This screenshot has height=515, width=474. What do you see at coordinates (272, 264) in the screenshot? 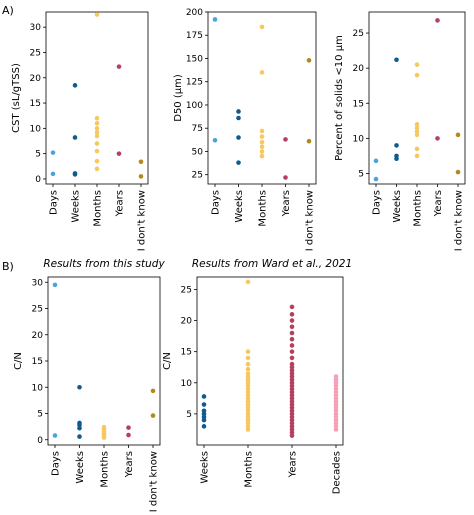
I see `chart-title: Results from Ward et al., 2021` at bounding box center [272, 264].